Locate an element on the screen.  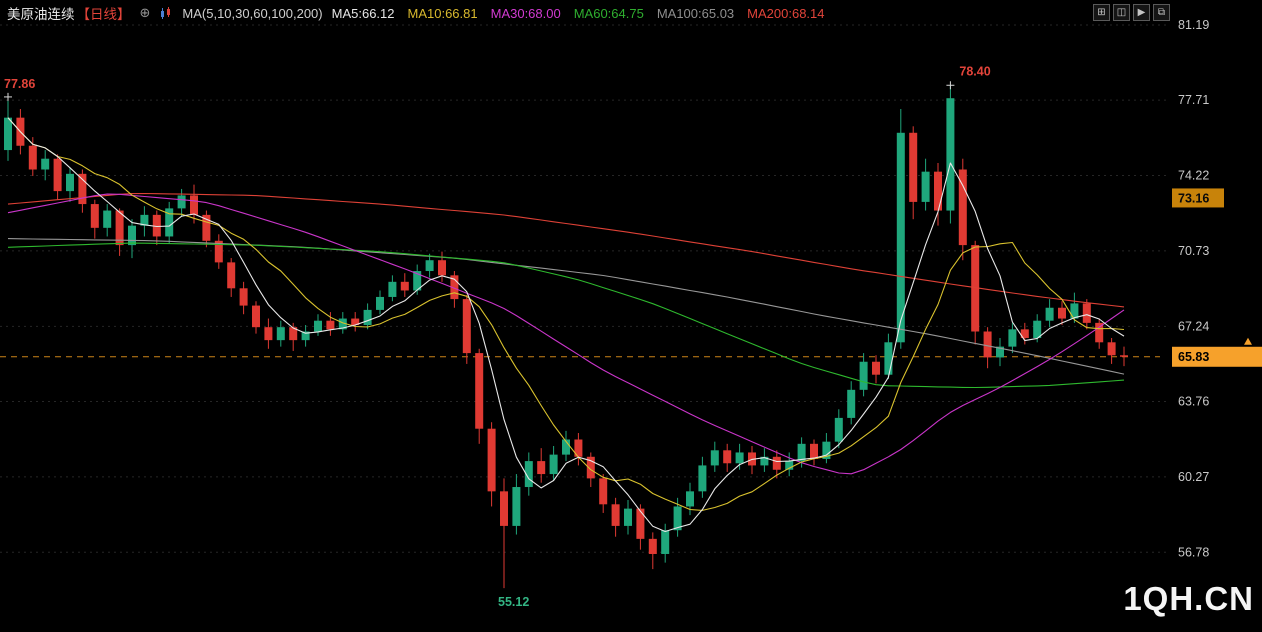
y-axis-label: 67.24 is located at coordinates (1193, 326).